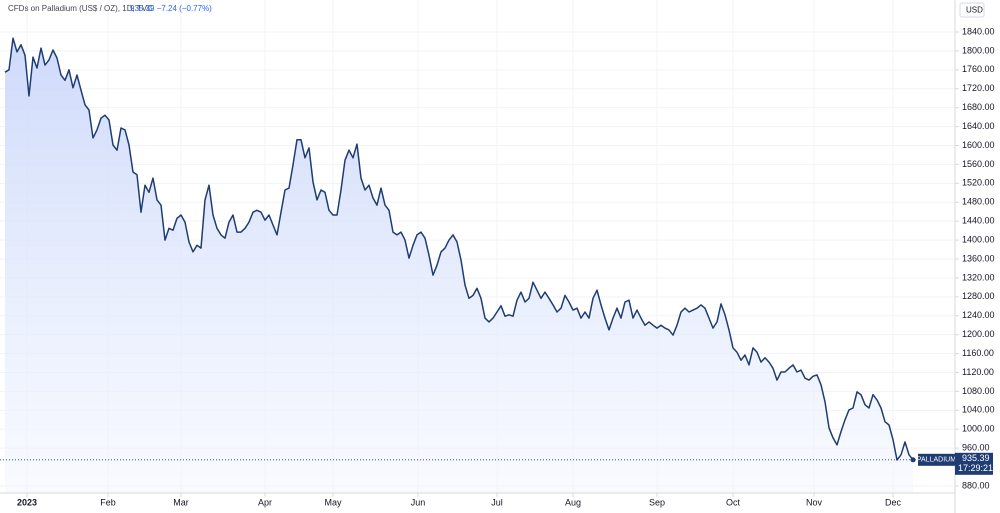  Describe the element at coordinates (978, 145) in the screenshot. I see `y-tick-label: 1600.00` at that location.